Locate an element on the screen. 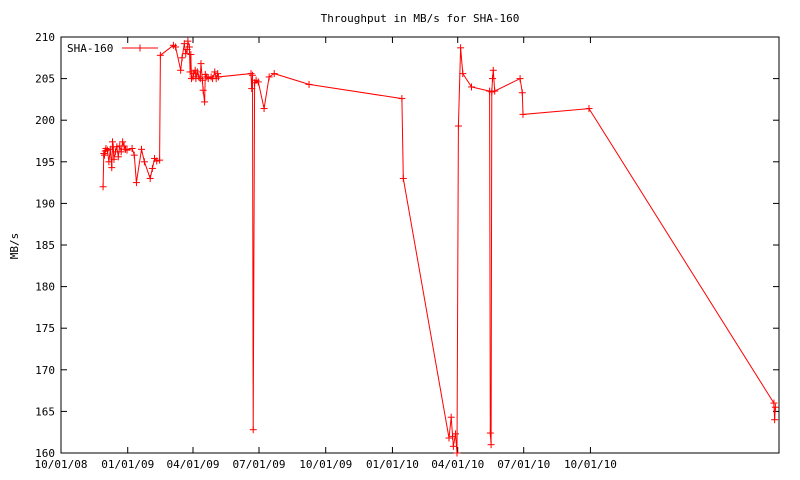 This screenshot has height=480, width=800. y-tick-label: 180 is located at coordinates (45, 287).